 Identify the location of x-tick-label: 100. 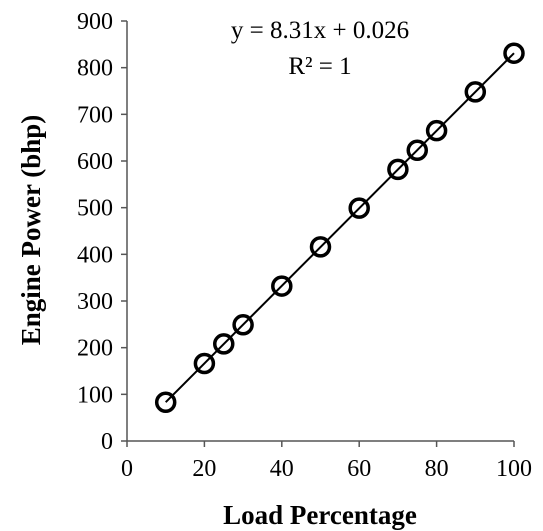
(514, 469).